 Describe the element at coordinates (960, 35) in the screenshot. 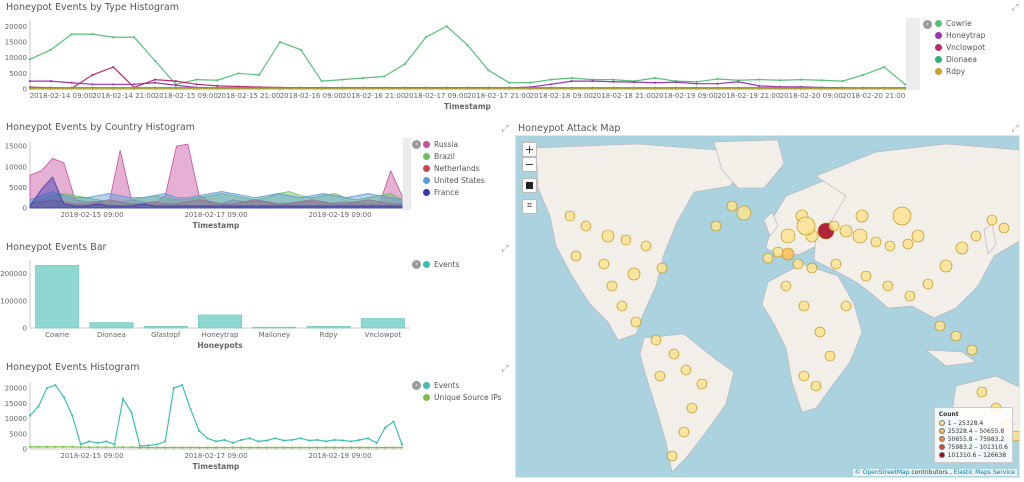

I see `legend-item: Honeytrap` at that location.